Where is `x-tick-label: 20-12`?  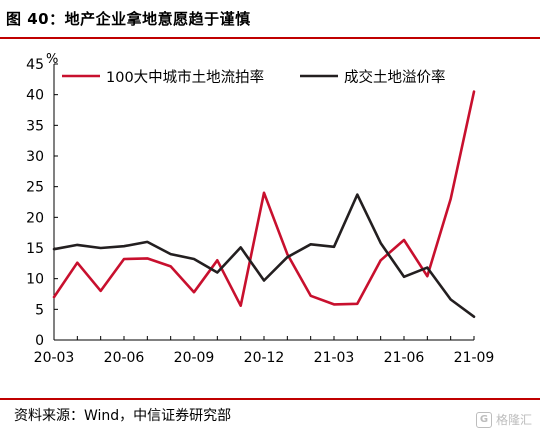
x-tick-label: 20-12 is located at coordinates (264, 358).